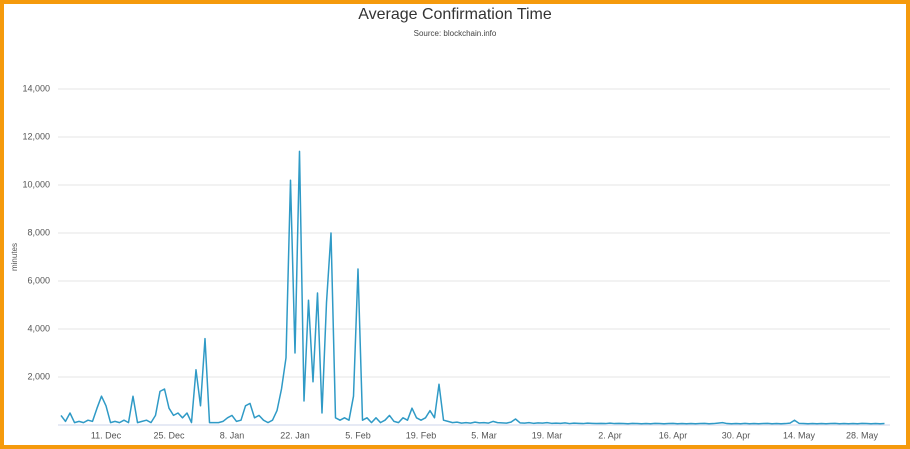  I want to click on x-tick-label: 22. Jan, so click(295, 435).